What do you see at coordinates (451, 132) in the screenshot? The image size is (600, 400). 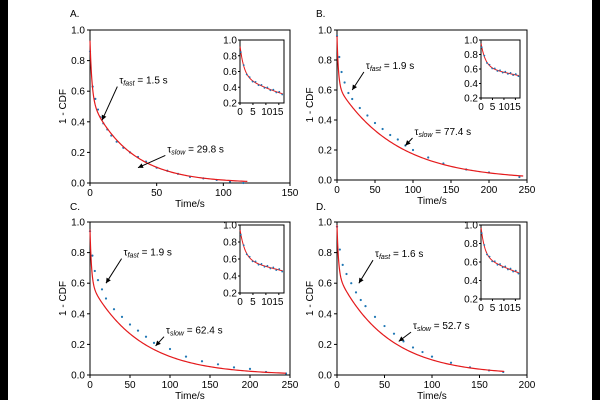 I see `tau-value: = 77.4 s` at bounding box center [451, 132].